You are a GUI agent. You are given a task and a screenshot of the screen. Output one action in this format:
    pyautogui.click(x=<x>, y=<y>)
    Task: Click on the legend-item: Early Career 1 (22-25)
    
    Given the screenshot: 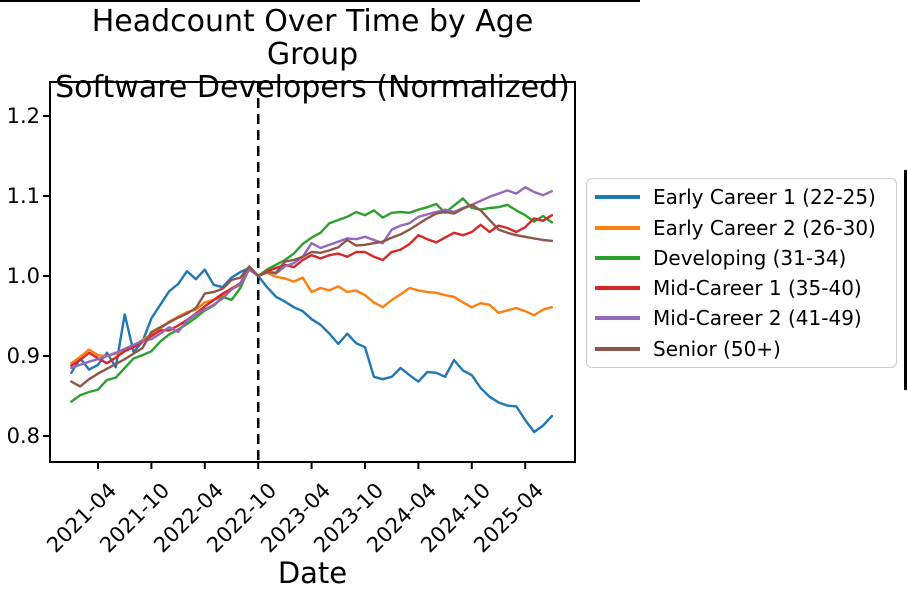 What is the action you would take?
    pyautogui.click(x=745, y=197)
    